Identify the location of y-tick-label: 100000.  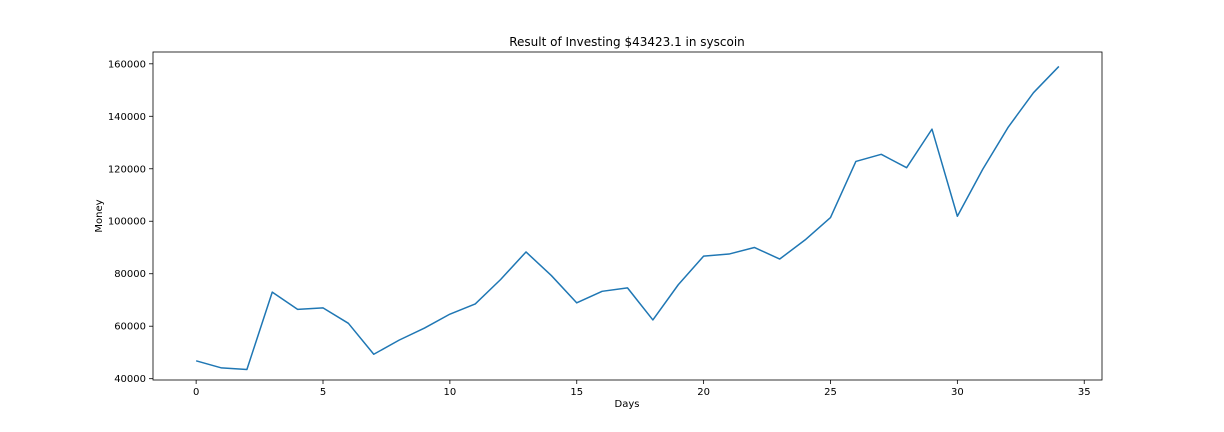
(127, 222).